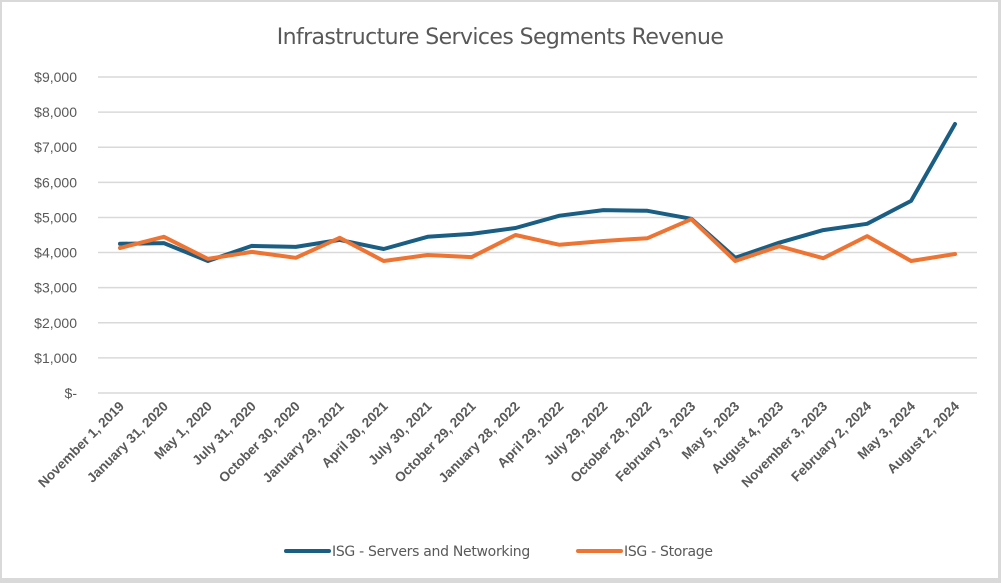  What do you see at coordinates (71, 393) in the screenshot?
I see `y-tick-label: $-` at bounding box center [71, 393].